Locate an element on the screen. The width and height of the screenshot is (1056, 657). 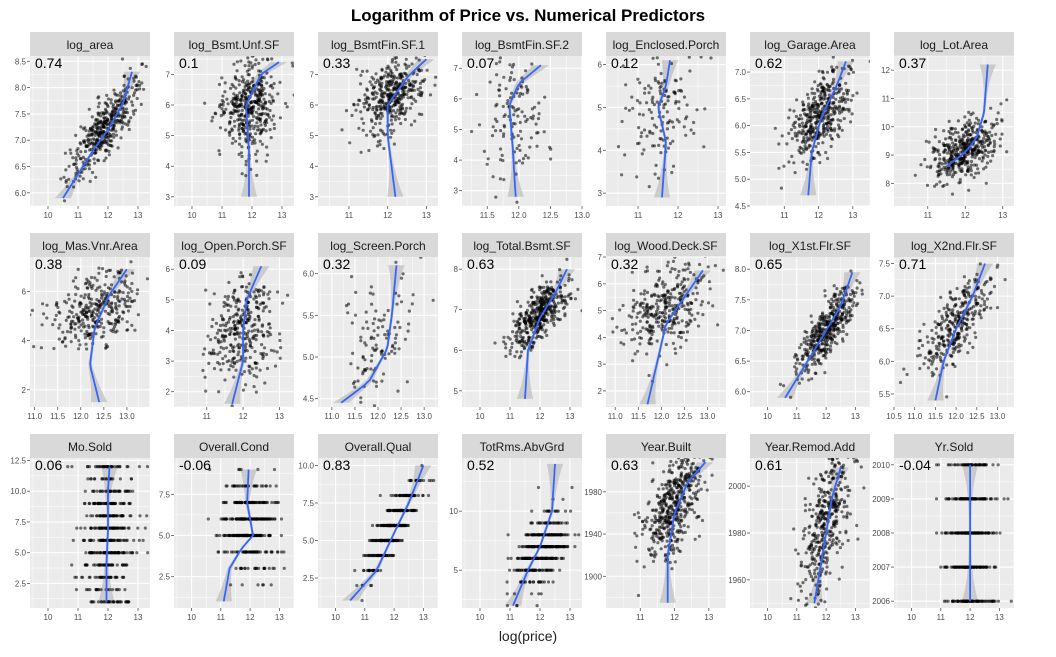
correlation-label: 0.63 is located at coordinates (480, 264).